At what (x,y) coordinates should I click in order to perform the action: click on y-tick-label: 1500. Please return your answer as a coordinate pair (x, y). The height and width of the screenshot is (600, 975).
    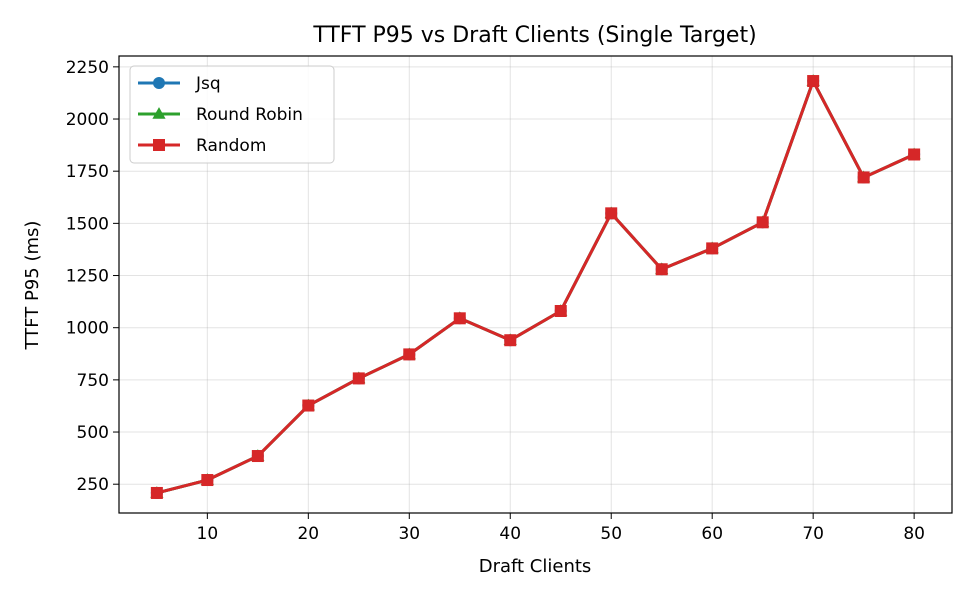
    Looking at the image, I should click on (87, 224).